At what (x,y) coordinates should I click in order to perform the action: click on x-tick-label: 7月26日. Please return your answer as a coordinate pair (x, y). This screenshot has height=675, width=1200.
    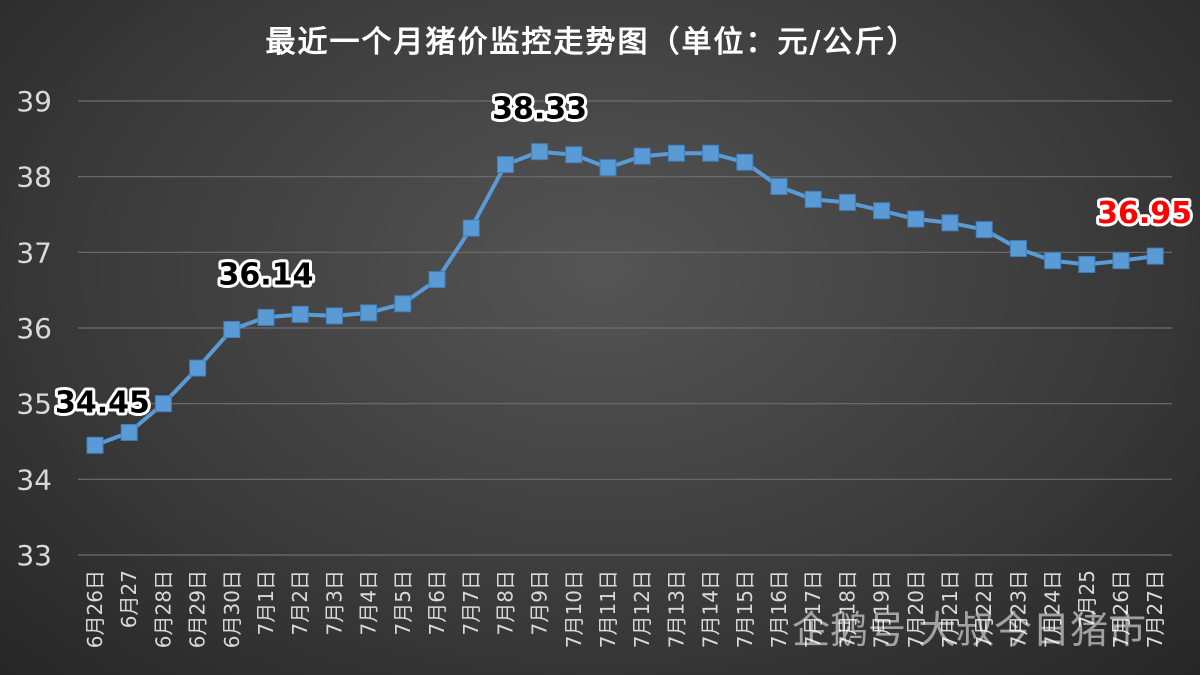
    Looking at the image, I should click on (1121, 609).